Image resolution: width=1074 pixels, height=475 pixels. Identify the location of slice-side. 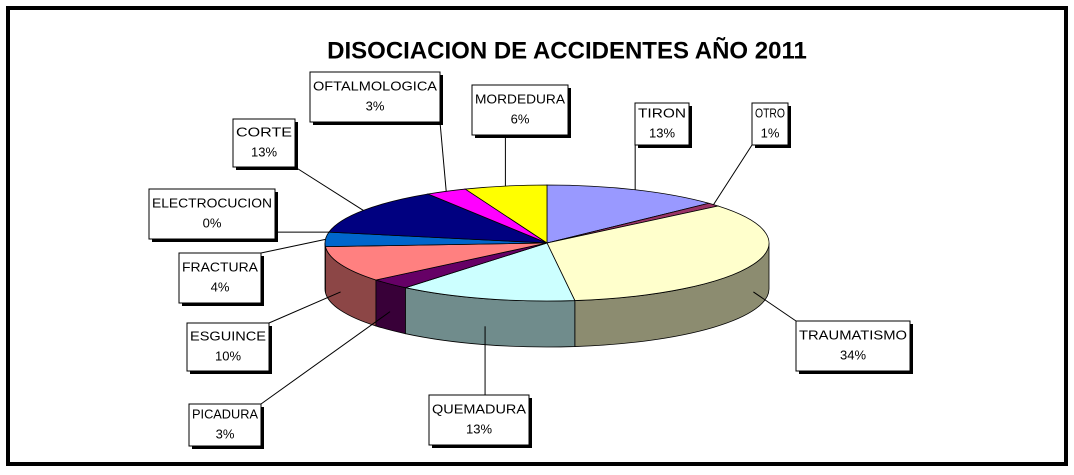
(391, 307).